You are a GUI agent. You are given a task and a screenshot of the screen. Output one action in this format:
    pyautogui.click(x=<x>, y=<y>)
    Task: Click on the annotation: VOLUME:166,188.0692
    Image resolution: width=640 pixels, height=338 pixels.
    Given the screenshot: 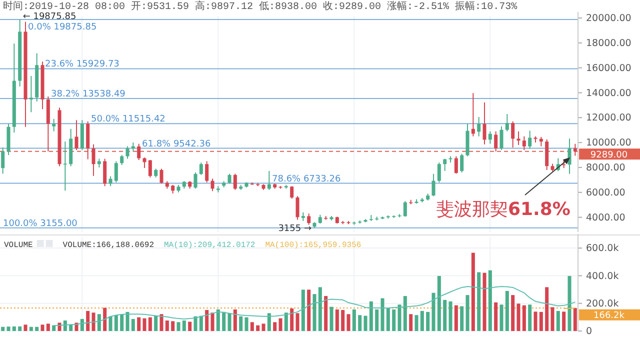 What is the action you would take?
    pyautogui.click(x=108, y=245)
    